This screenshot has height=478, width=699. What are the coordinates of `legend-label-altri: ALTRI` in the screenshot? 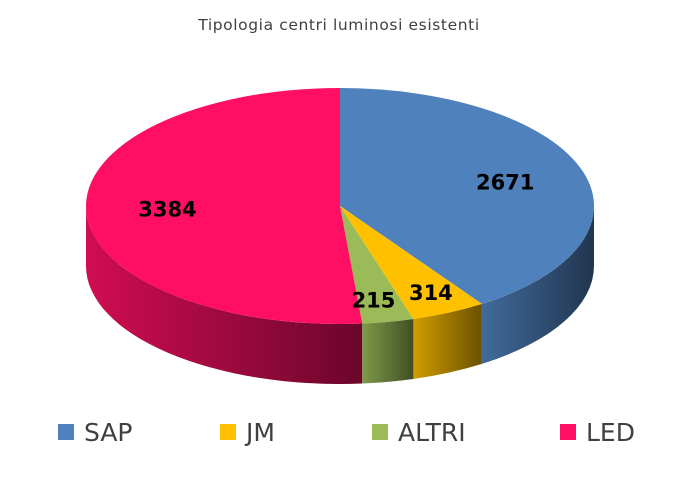 It's located at (432, 432).